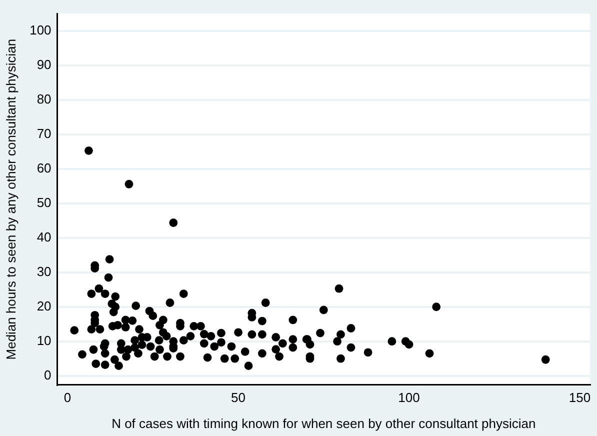 This screenshot has height=436, width=597. Describe the element at coordinates (44, 271) in the screenshot. I see `y-tick-label: 30` at that location.